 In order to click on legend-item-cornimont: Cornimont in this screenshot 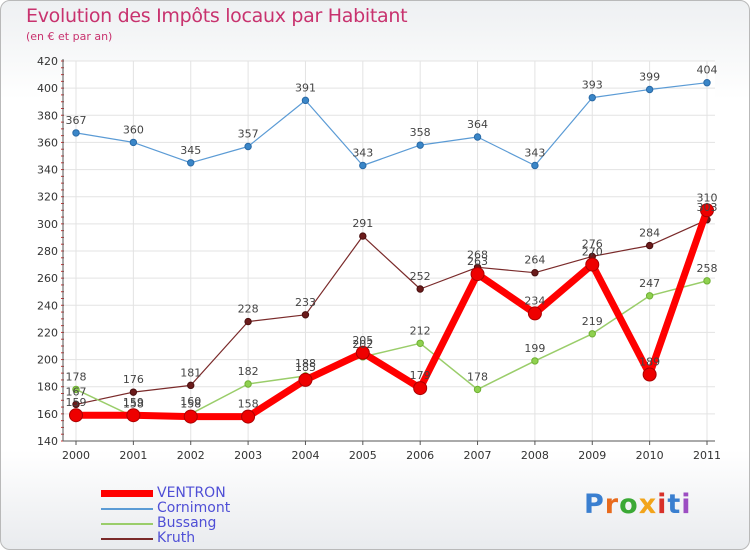, I will do `click(165, 508)`.